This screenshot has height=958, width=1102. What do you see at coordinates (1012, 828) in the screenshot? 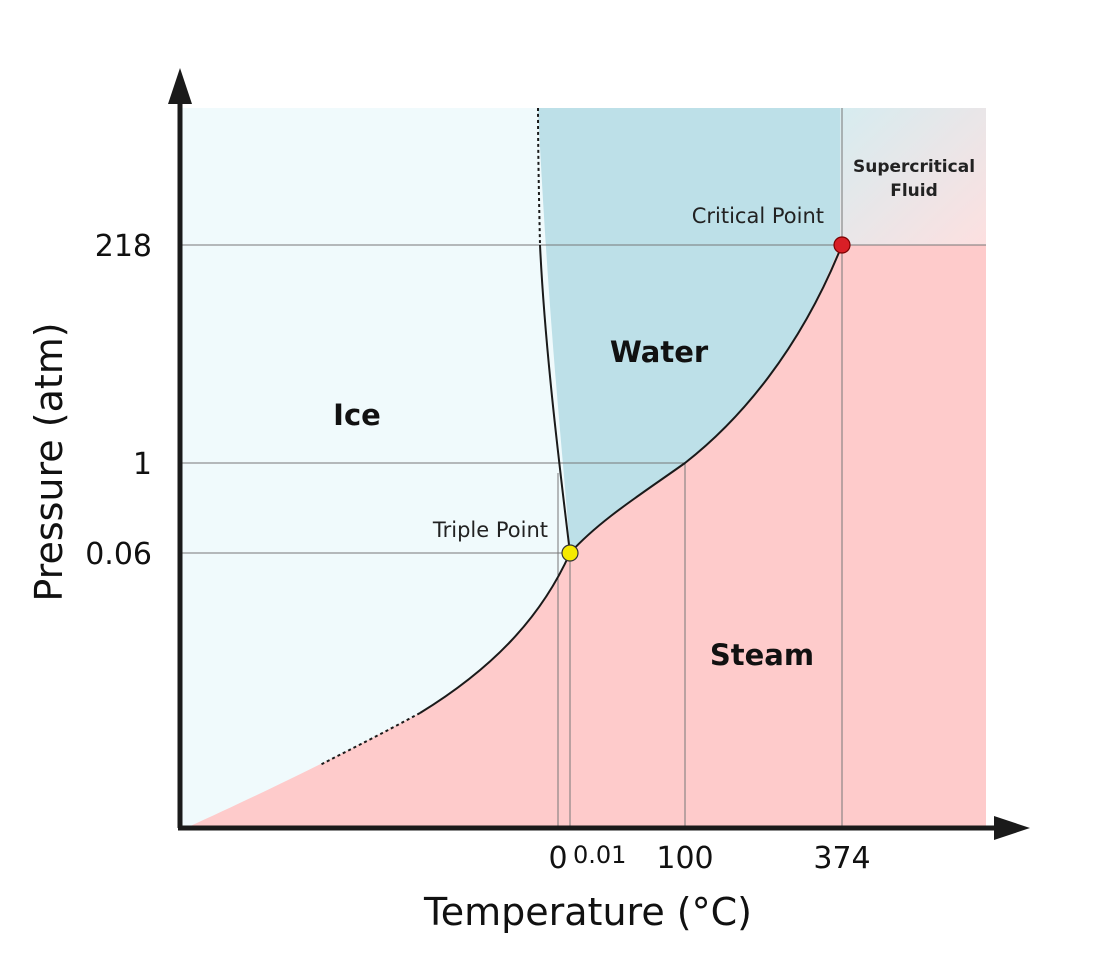
I see `x-axis-arrow-icon` at bounding box center [1012, 828].